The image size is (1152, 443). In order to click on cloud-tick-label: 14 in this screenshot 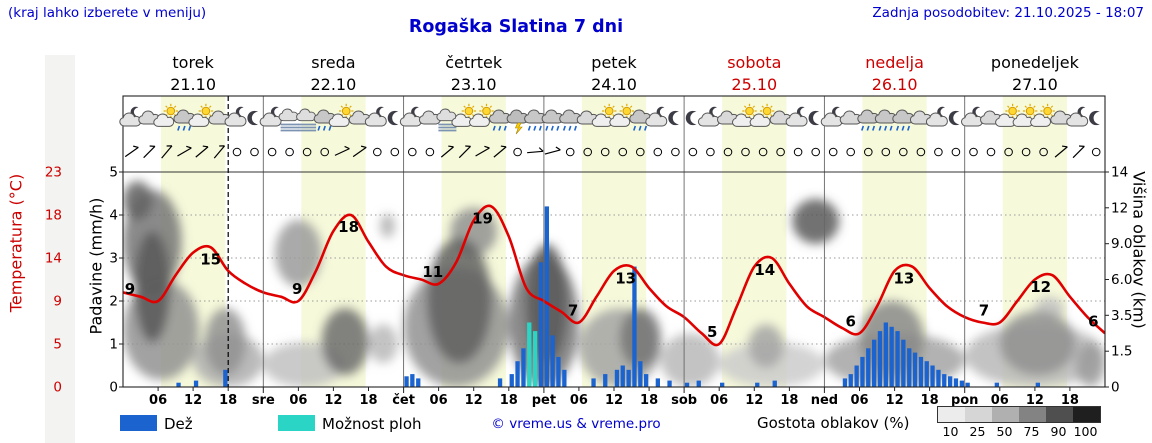, I will do `click(1119, 173)`.